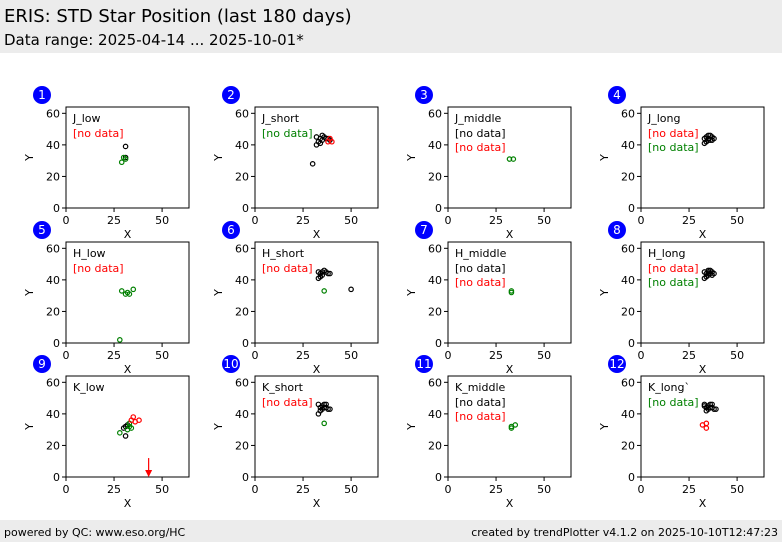 The image size is (782, 542). Describe the element at coordinates (663, 118) in the screenshot. I see `panel-name: J_long` at that location.